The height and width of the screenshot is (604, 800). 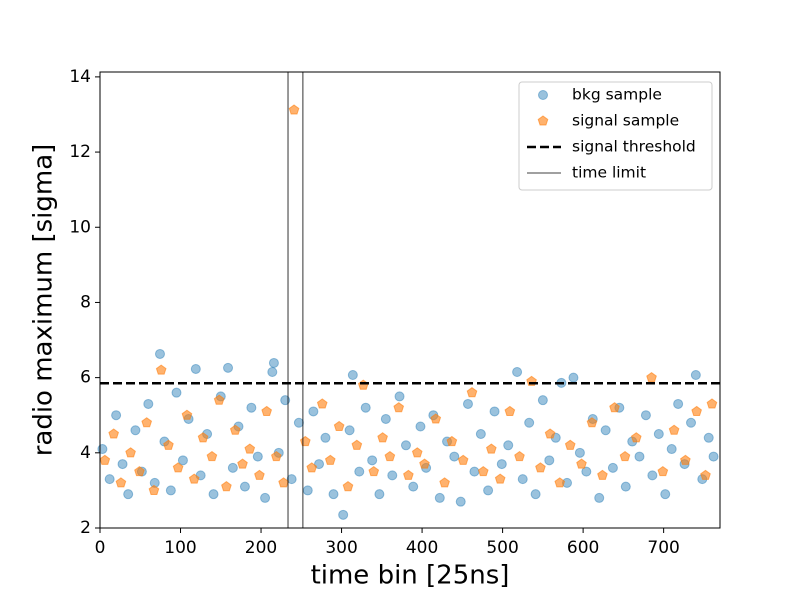 I want to click on legend-marker, so click(x=543, y=95).